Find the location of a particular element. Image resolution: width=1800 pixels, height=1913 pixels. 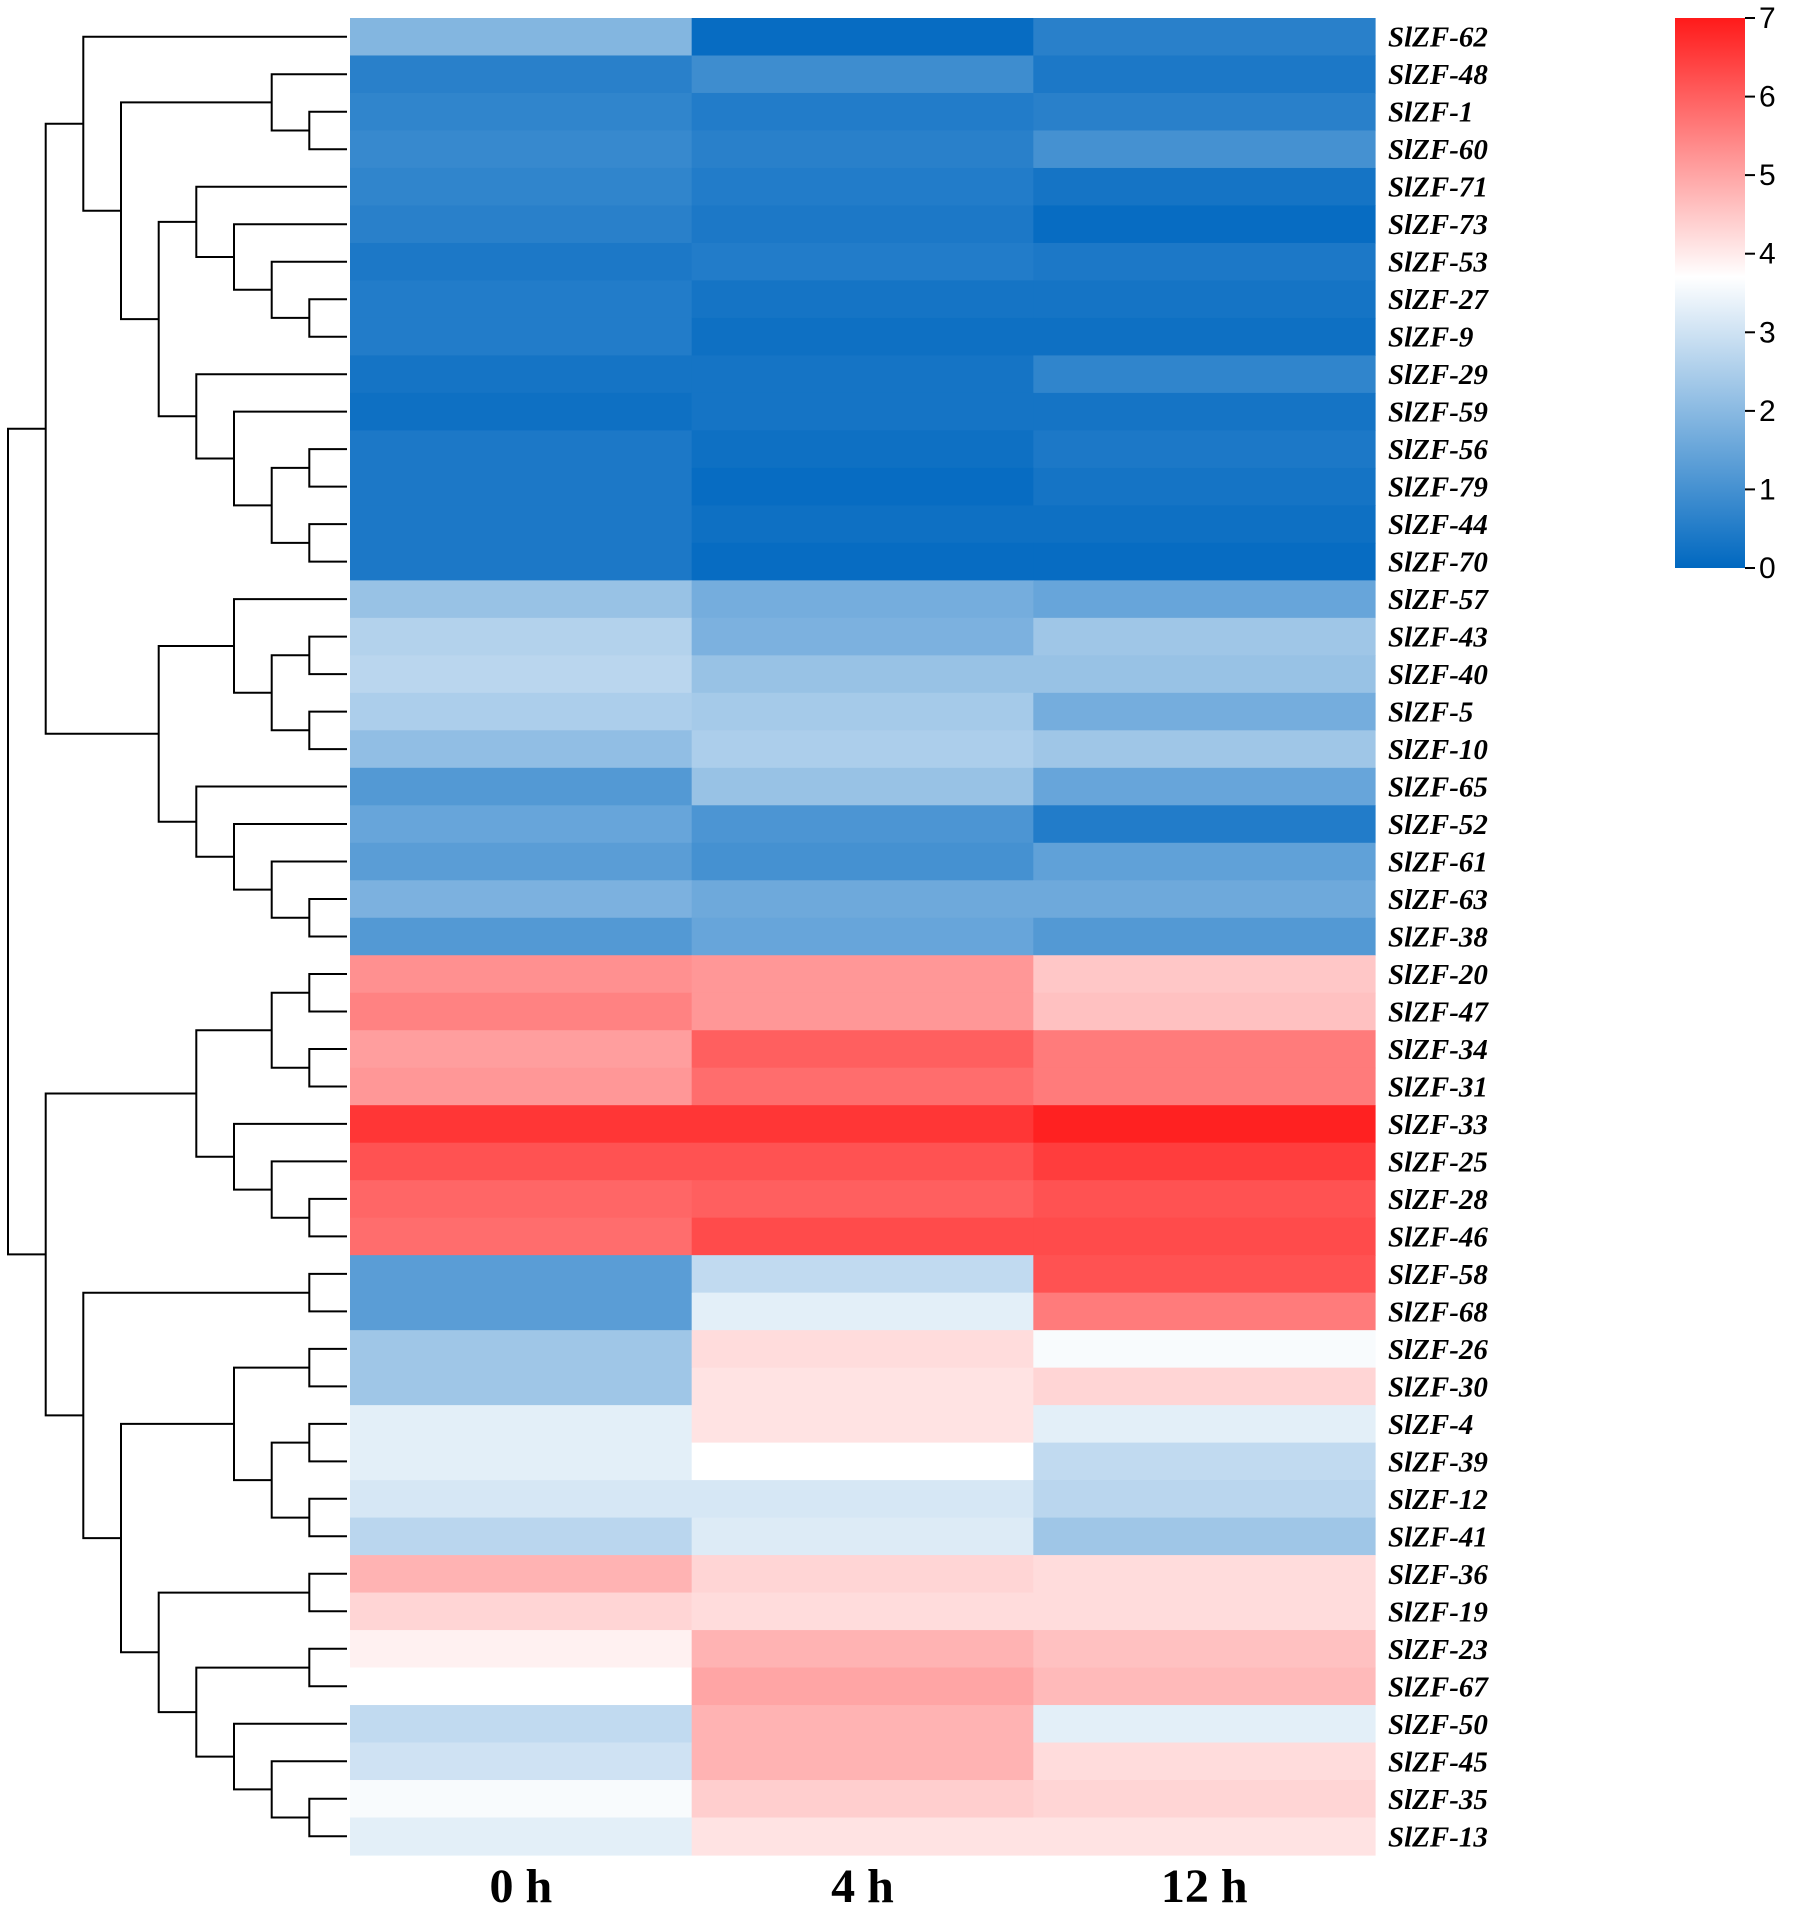

row-label: SlZF-36 is located at coordinates (1438, 1575).